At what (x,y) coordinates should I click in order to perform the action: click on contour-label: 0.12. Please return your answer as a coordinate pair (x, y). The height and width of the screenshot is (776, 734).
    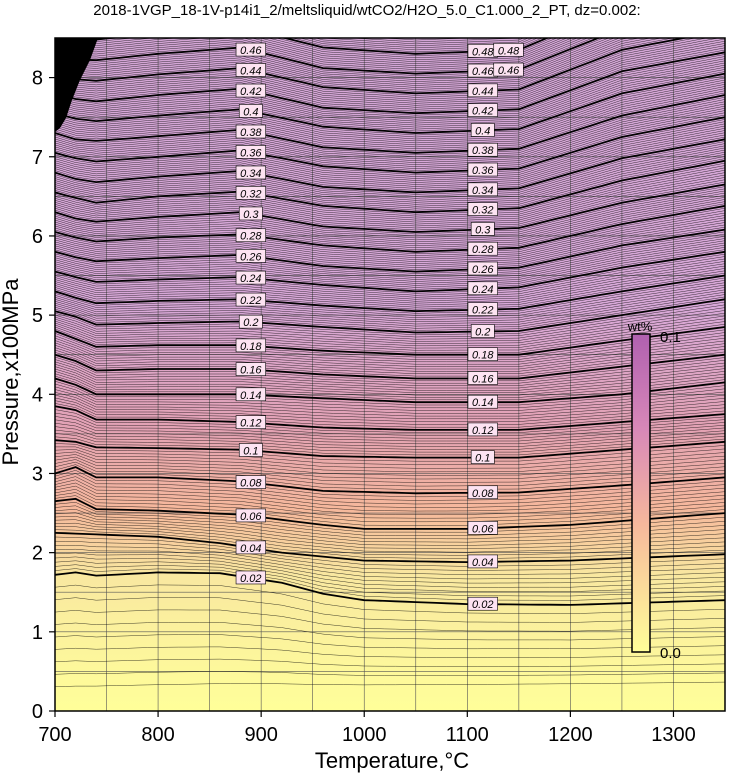
    Looking at the image, I should click on (250, 424).